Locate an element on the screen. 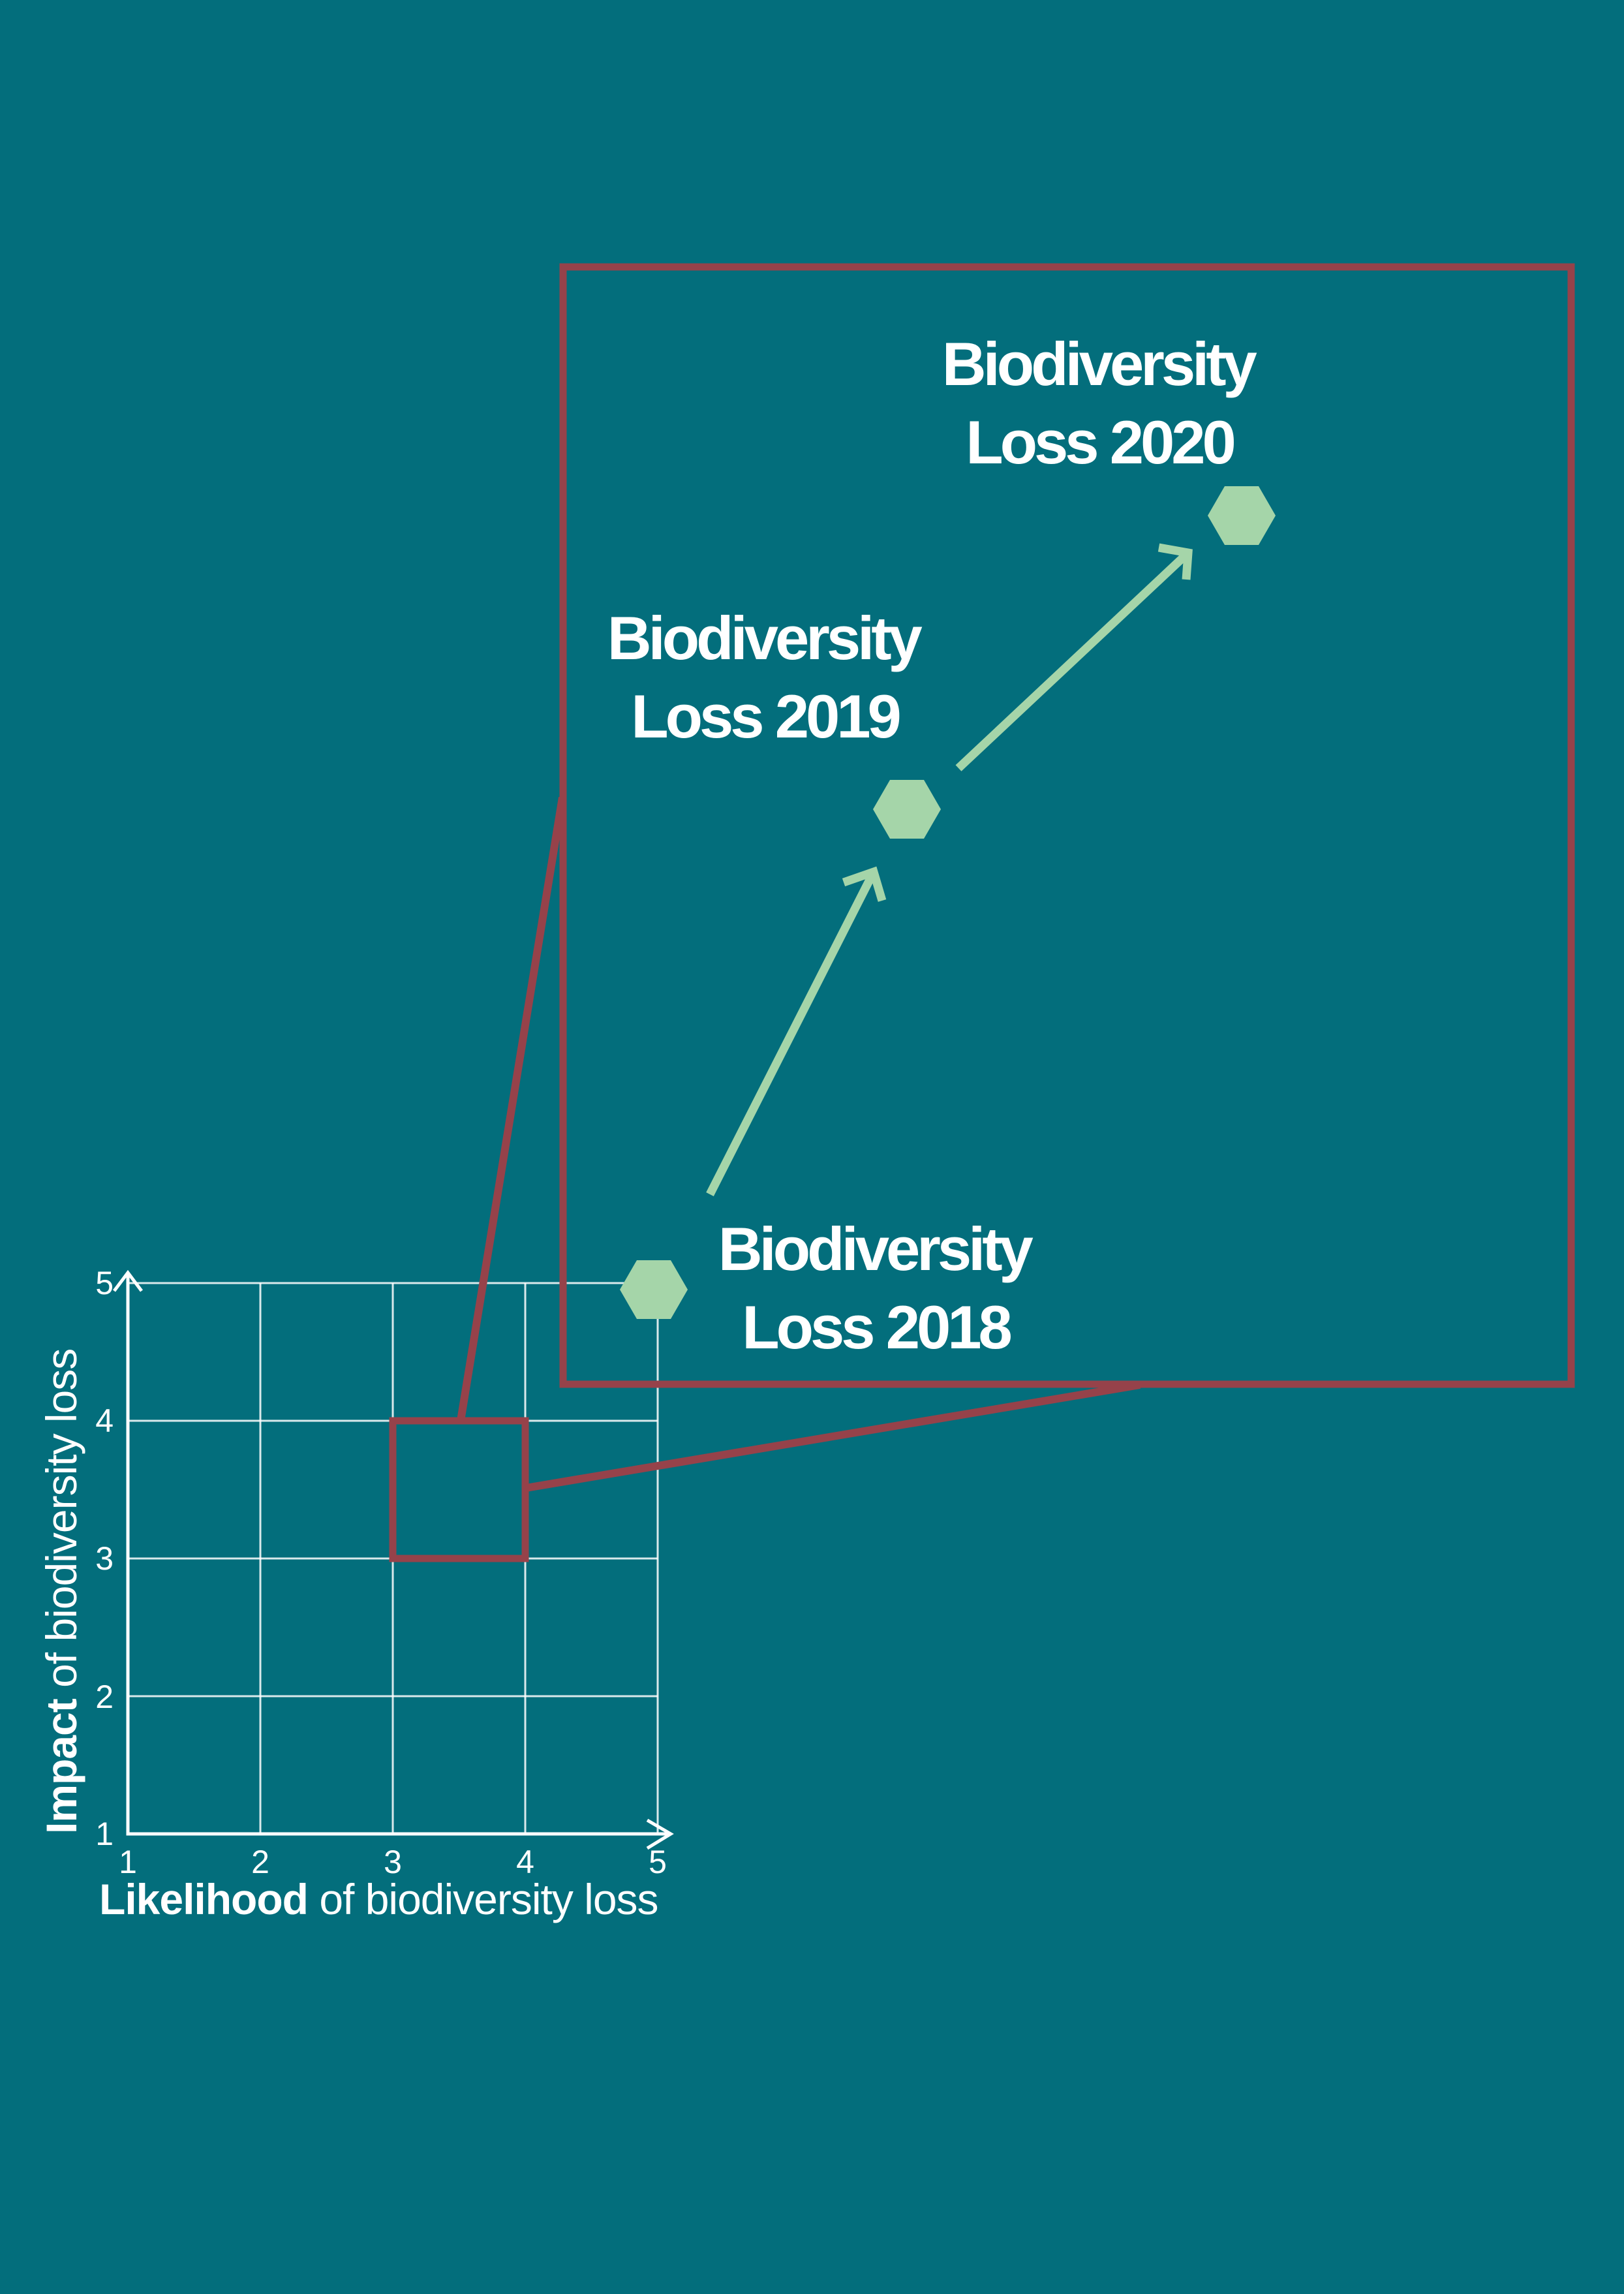 This screenshot has height=2294, width=1624. zoom-connector-line-upper is located at coordinates (511, 1109).